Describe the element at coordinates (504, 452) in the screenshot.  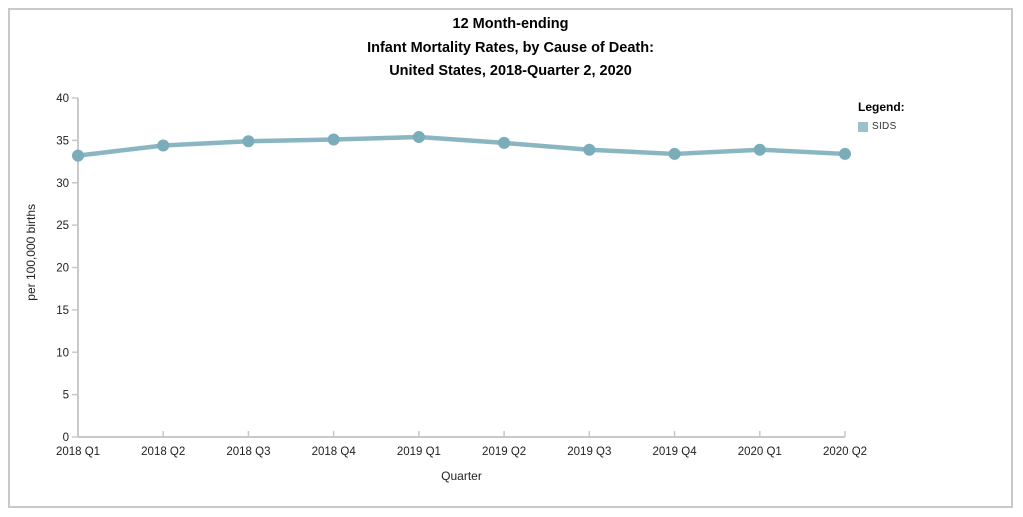
I see `x-tick-label: 2019 Q2` at that location.